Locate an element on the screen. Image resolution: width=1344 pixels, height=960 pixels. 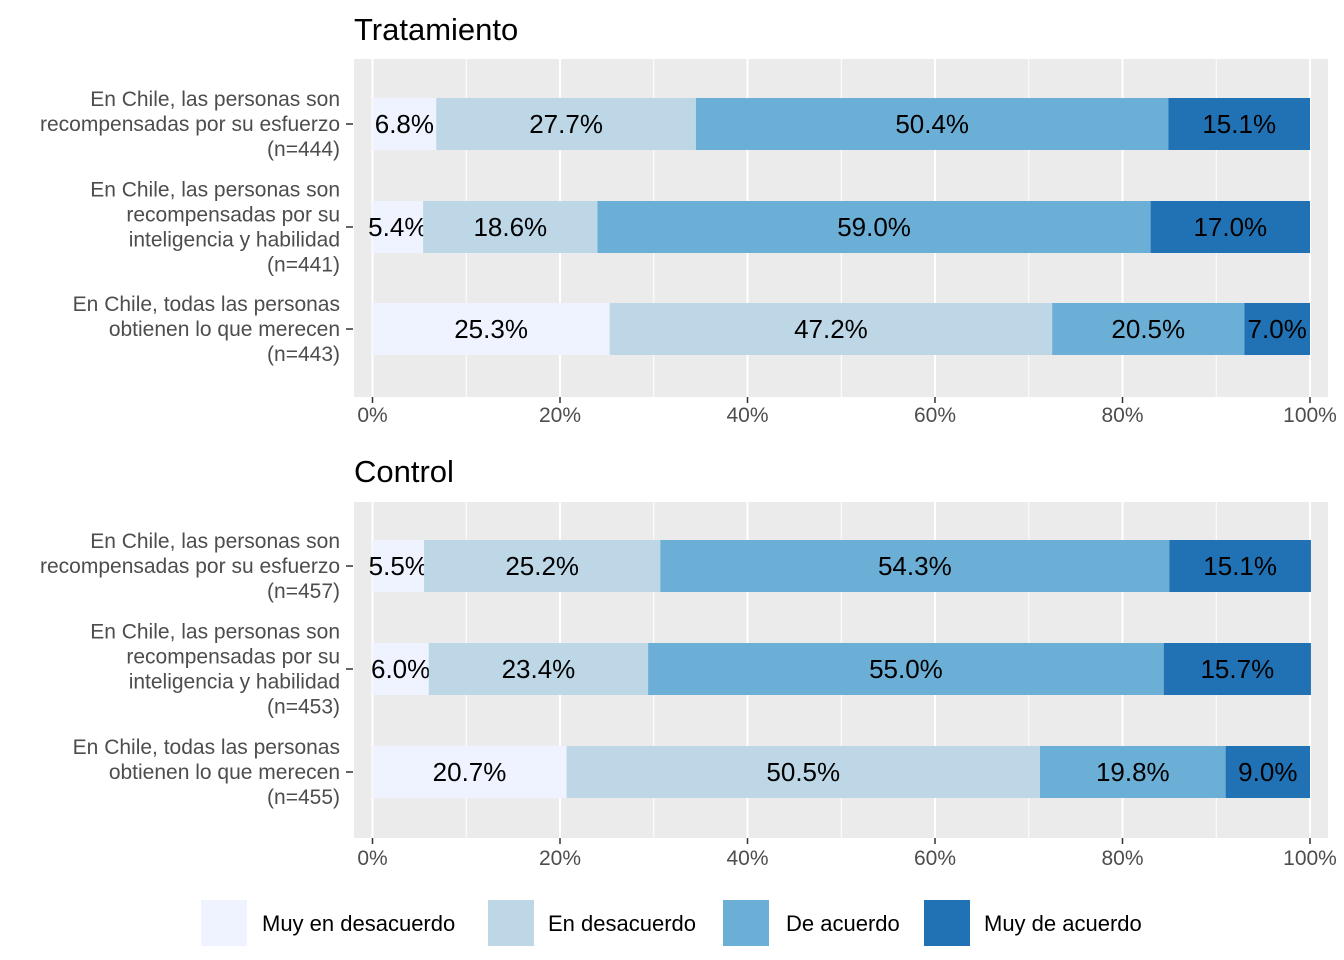
bar-data-label: 47.2% is located at coordinates (831, 329).